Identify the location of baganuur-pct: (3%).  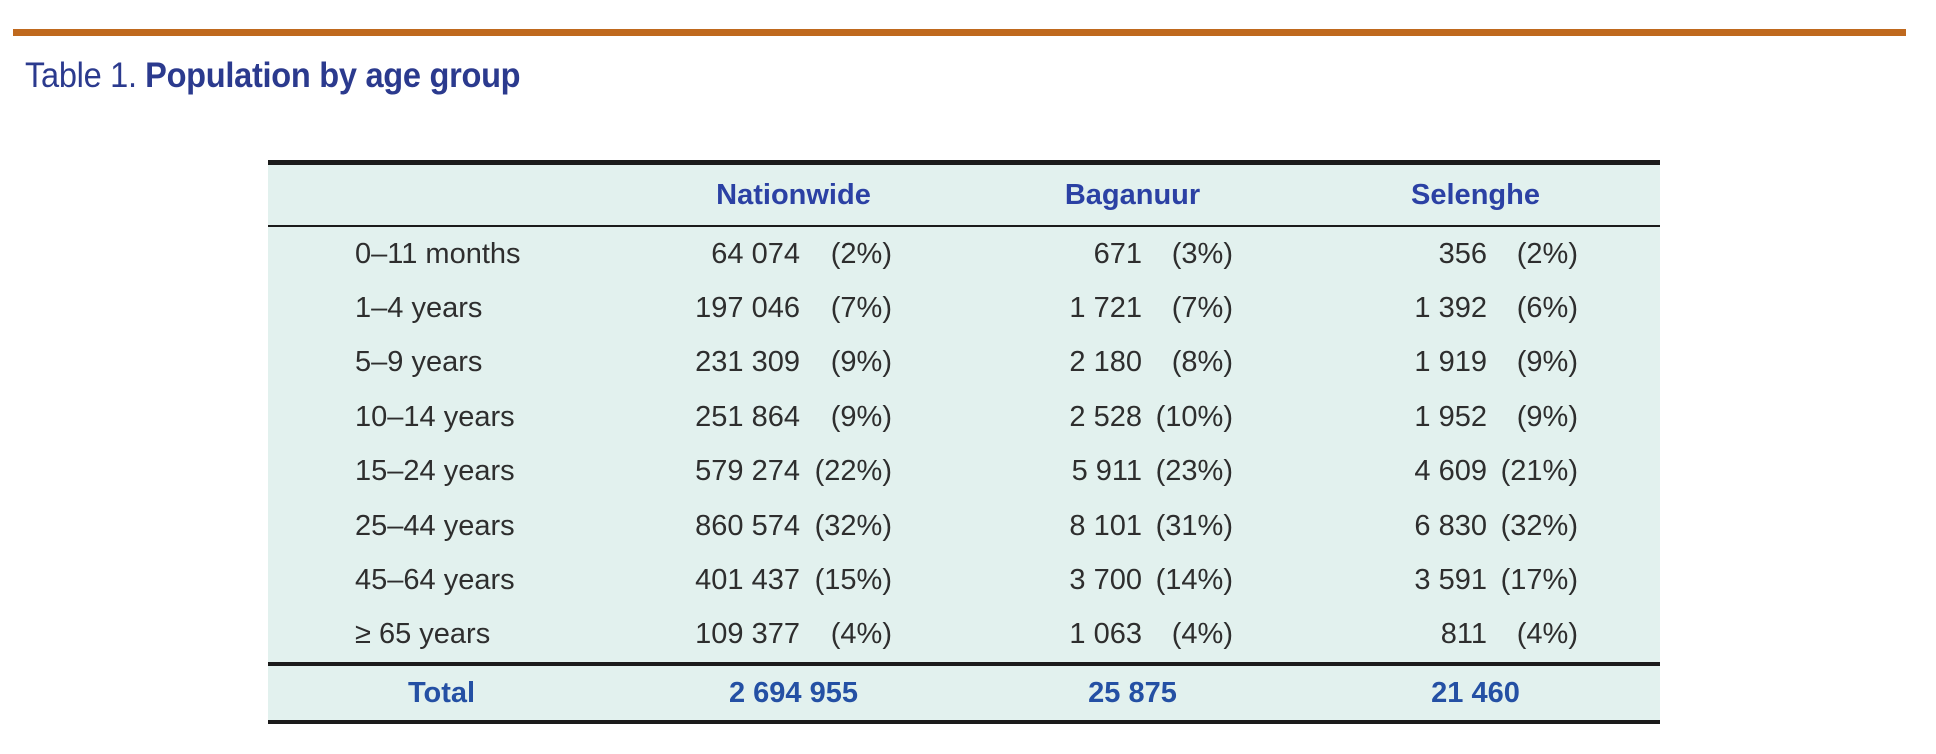
(1202, 253).